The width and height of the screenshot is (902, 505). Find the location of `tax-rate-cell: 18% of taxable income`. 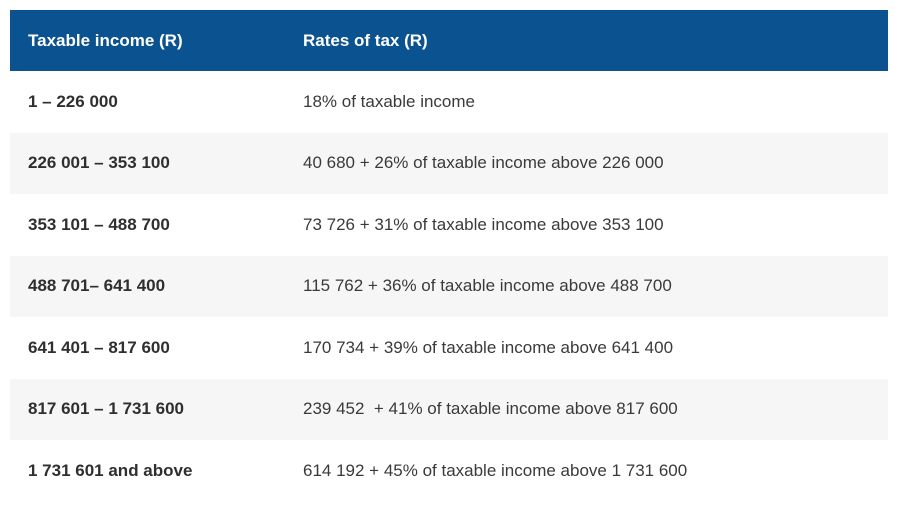

tax-rate-cell: 18% of taxable income is located at coordinates (389, 101).